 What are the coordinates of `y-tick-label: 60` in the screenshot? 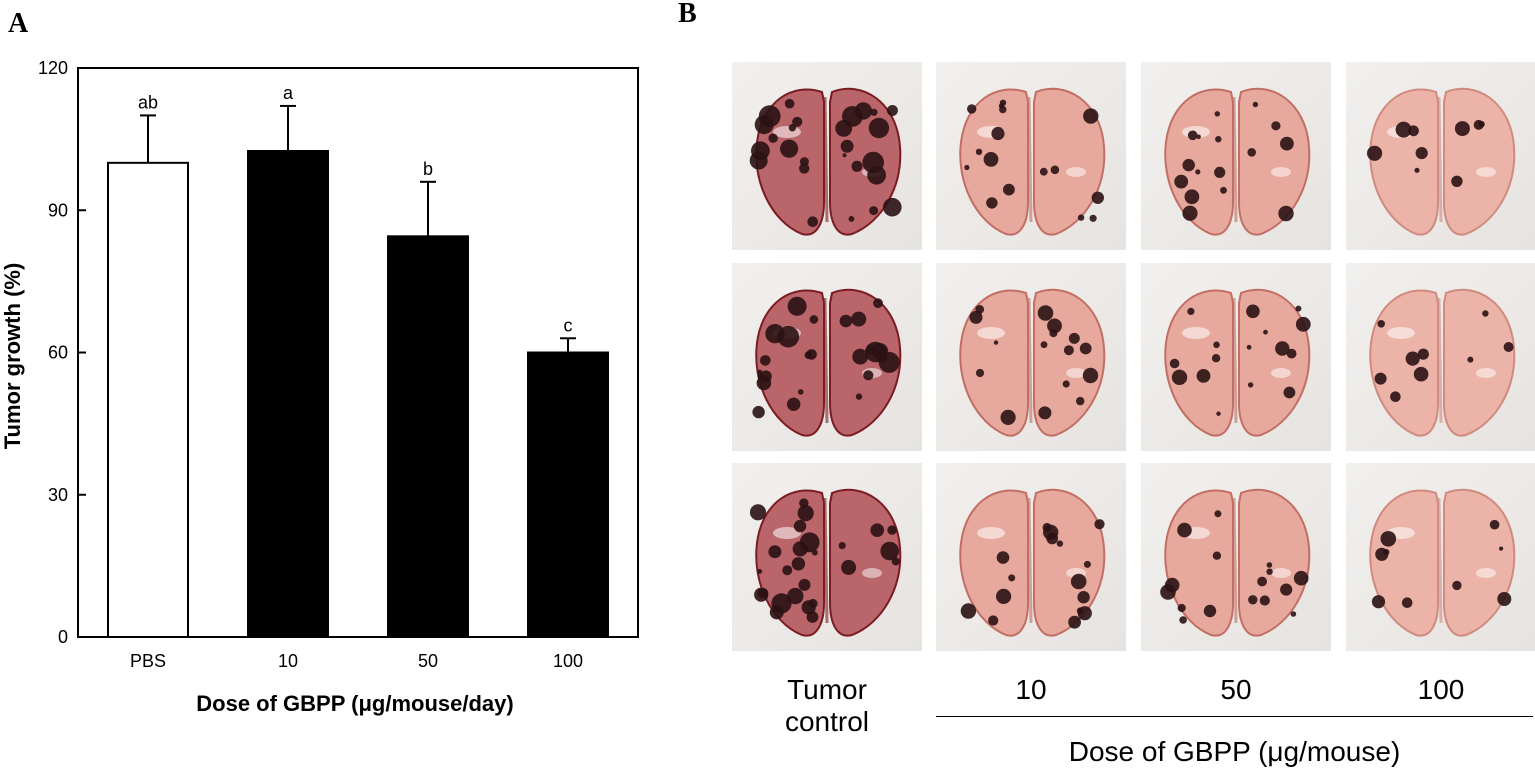 It's located at (58, 353).